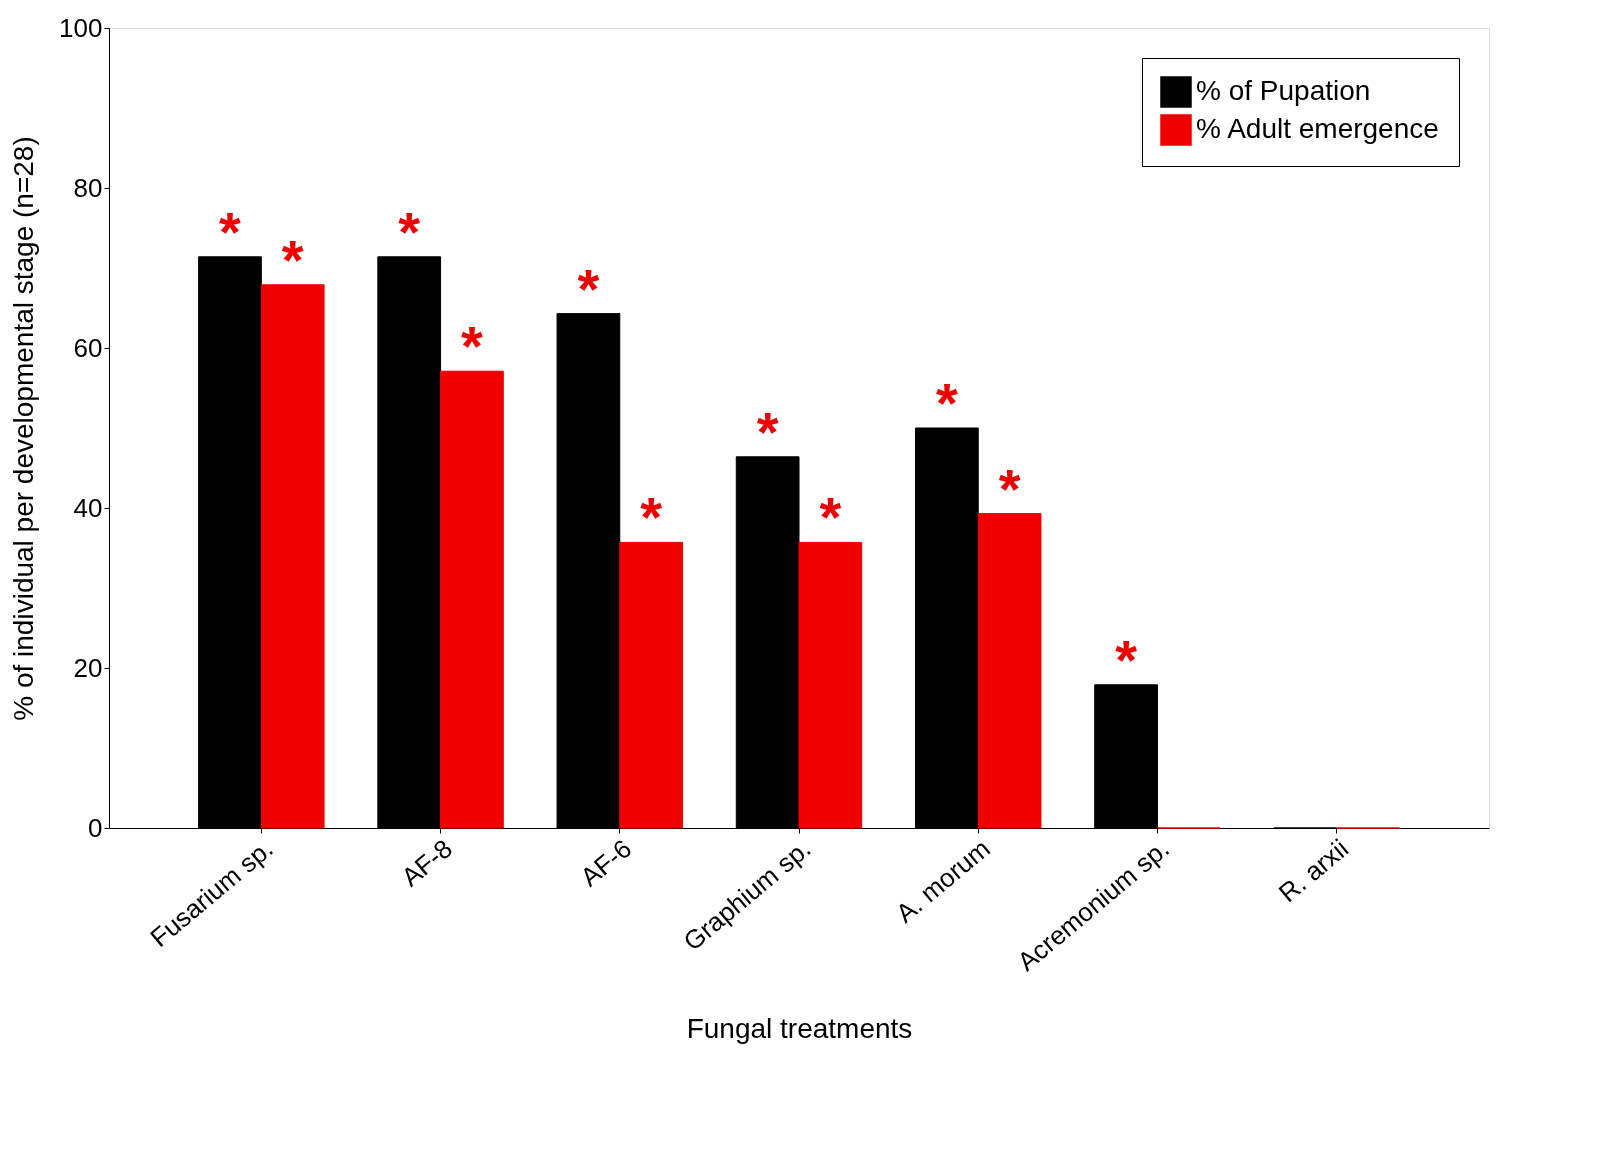  I want to click on y-tick-label: 60, so click(88, 347).